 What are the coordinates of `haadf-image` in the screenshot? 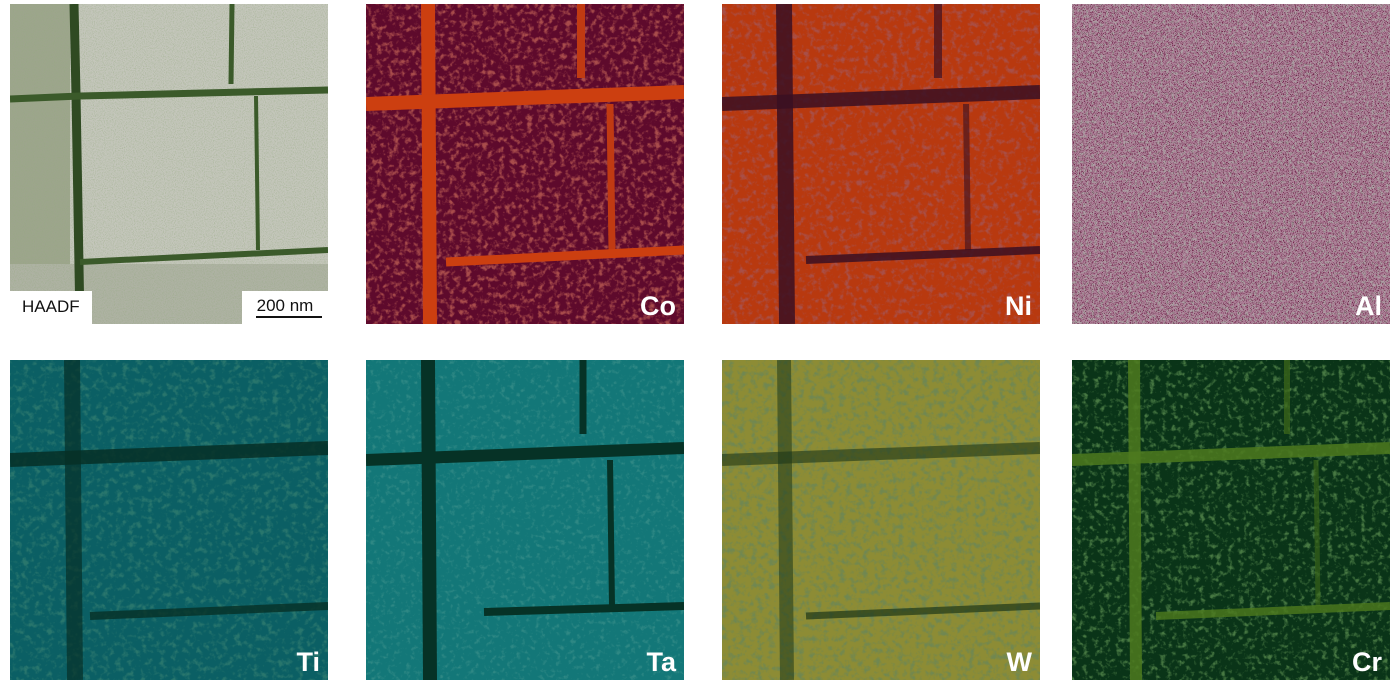 It's located at (169, 164).